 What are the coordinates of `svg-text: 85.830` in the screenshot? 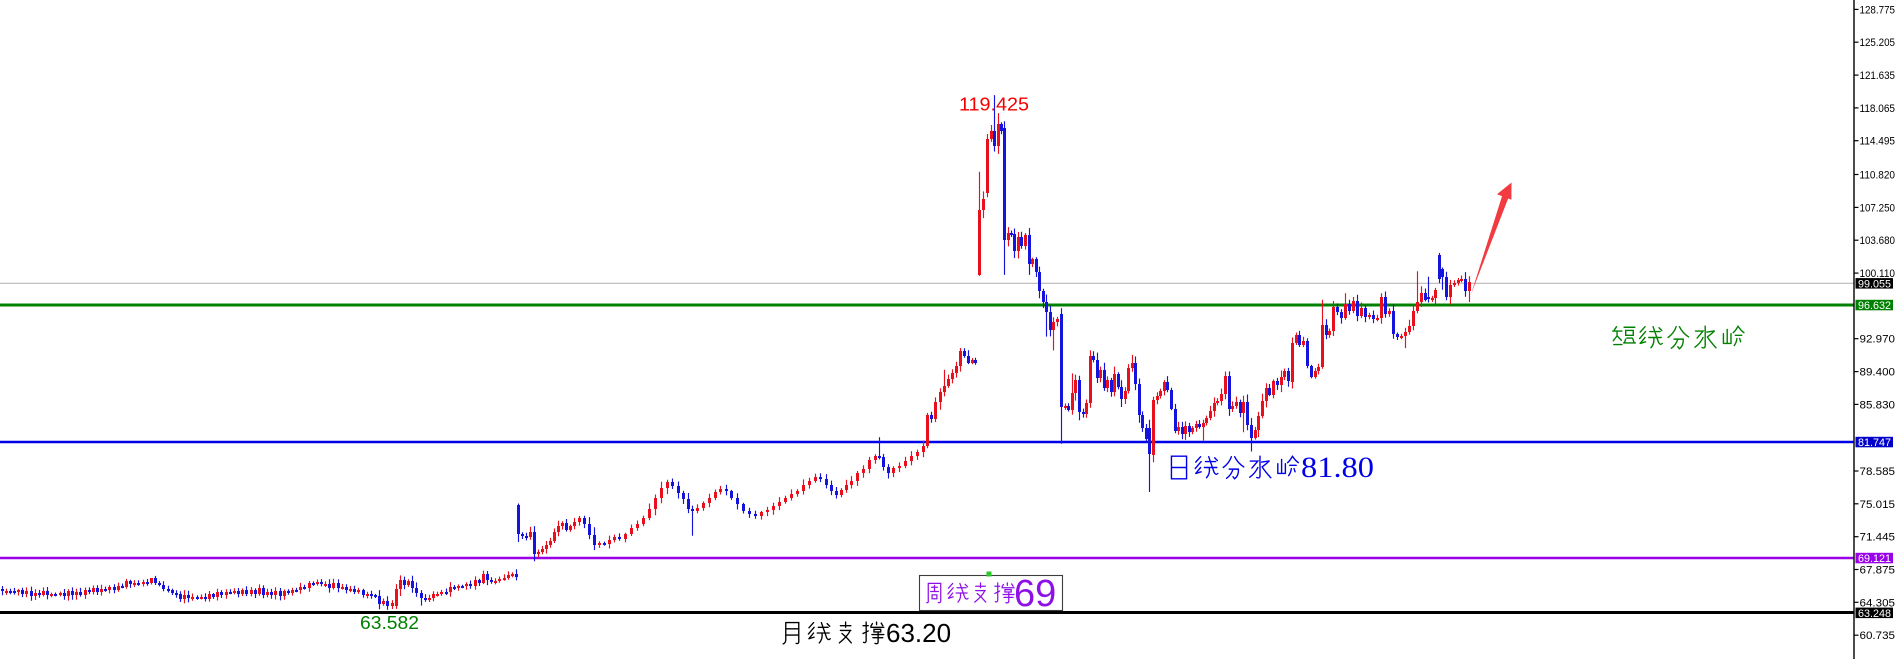 It's located at (1878, 405).